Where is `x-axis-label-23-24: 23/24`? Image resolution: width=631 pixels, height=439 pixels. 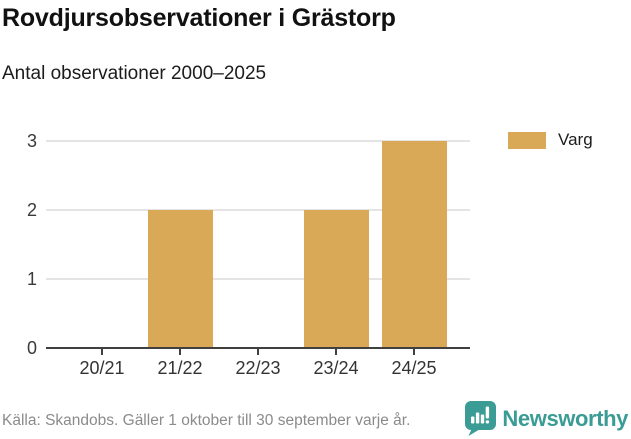
x-axis-label-23-24: 23/24 is located at coordinates (336, 368).